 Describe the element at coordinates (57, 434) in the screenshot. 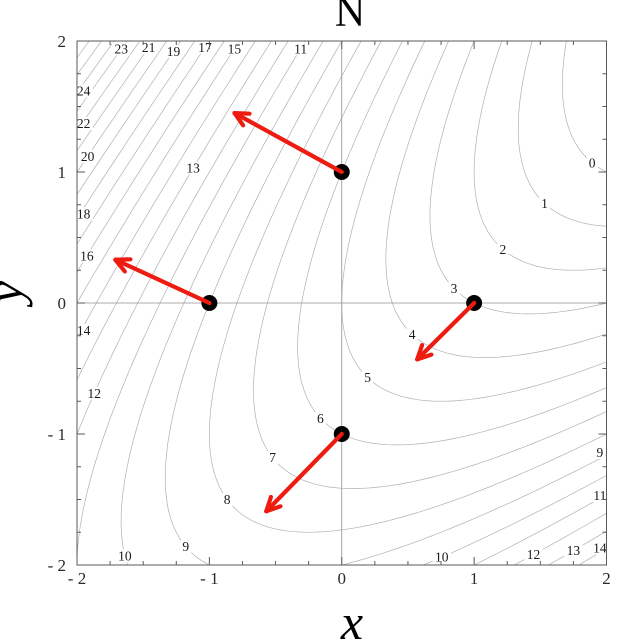

I see `y-tick-label: - 1` at that location.